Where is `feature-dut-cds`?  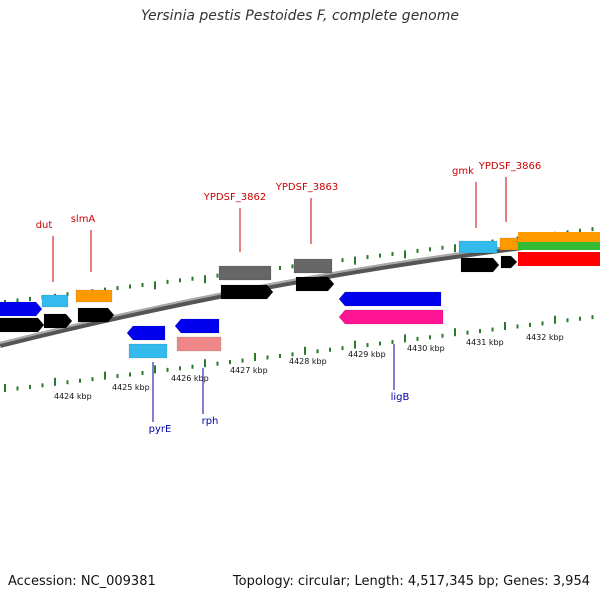 feature-dut-cds is located at coordinates (22, 325).